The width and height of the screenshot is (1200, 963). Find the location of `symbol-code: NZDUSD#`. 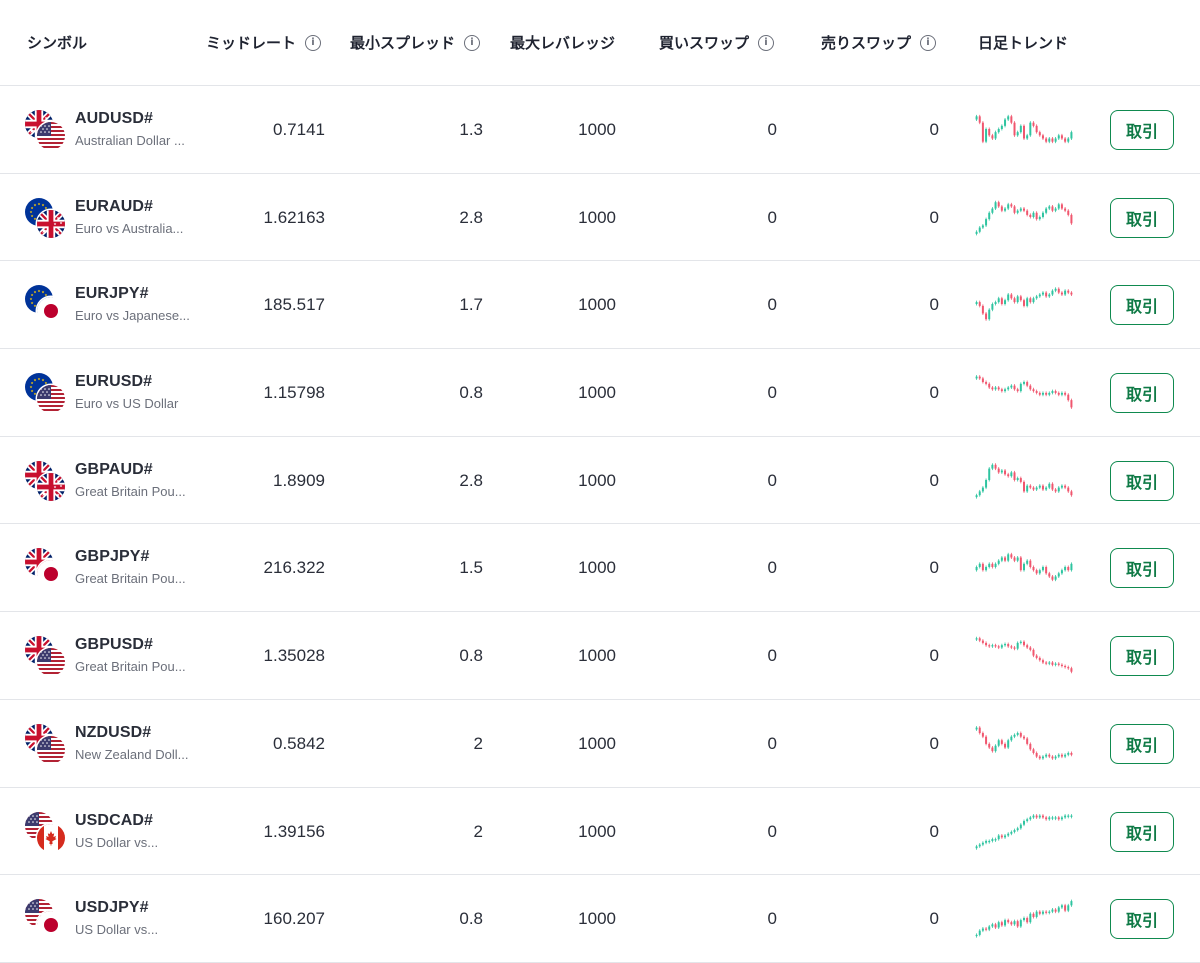

symbol-code: NZDUSD# is located at coordinates (113, 732).